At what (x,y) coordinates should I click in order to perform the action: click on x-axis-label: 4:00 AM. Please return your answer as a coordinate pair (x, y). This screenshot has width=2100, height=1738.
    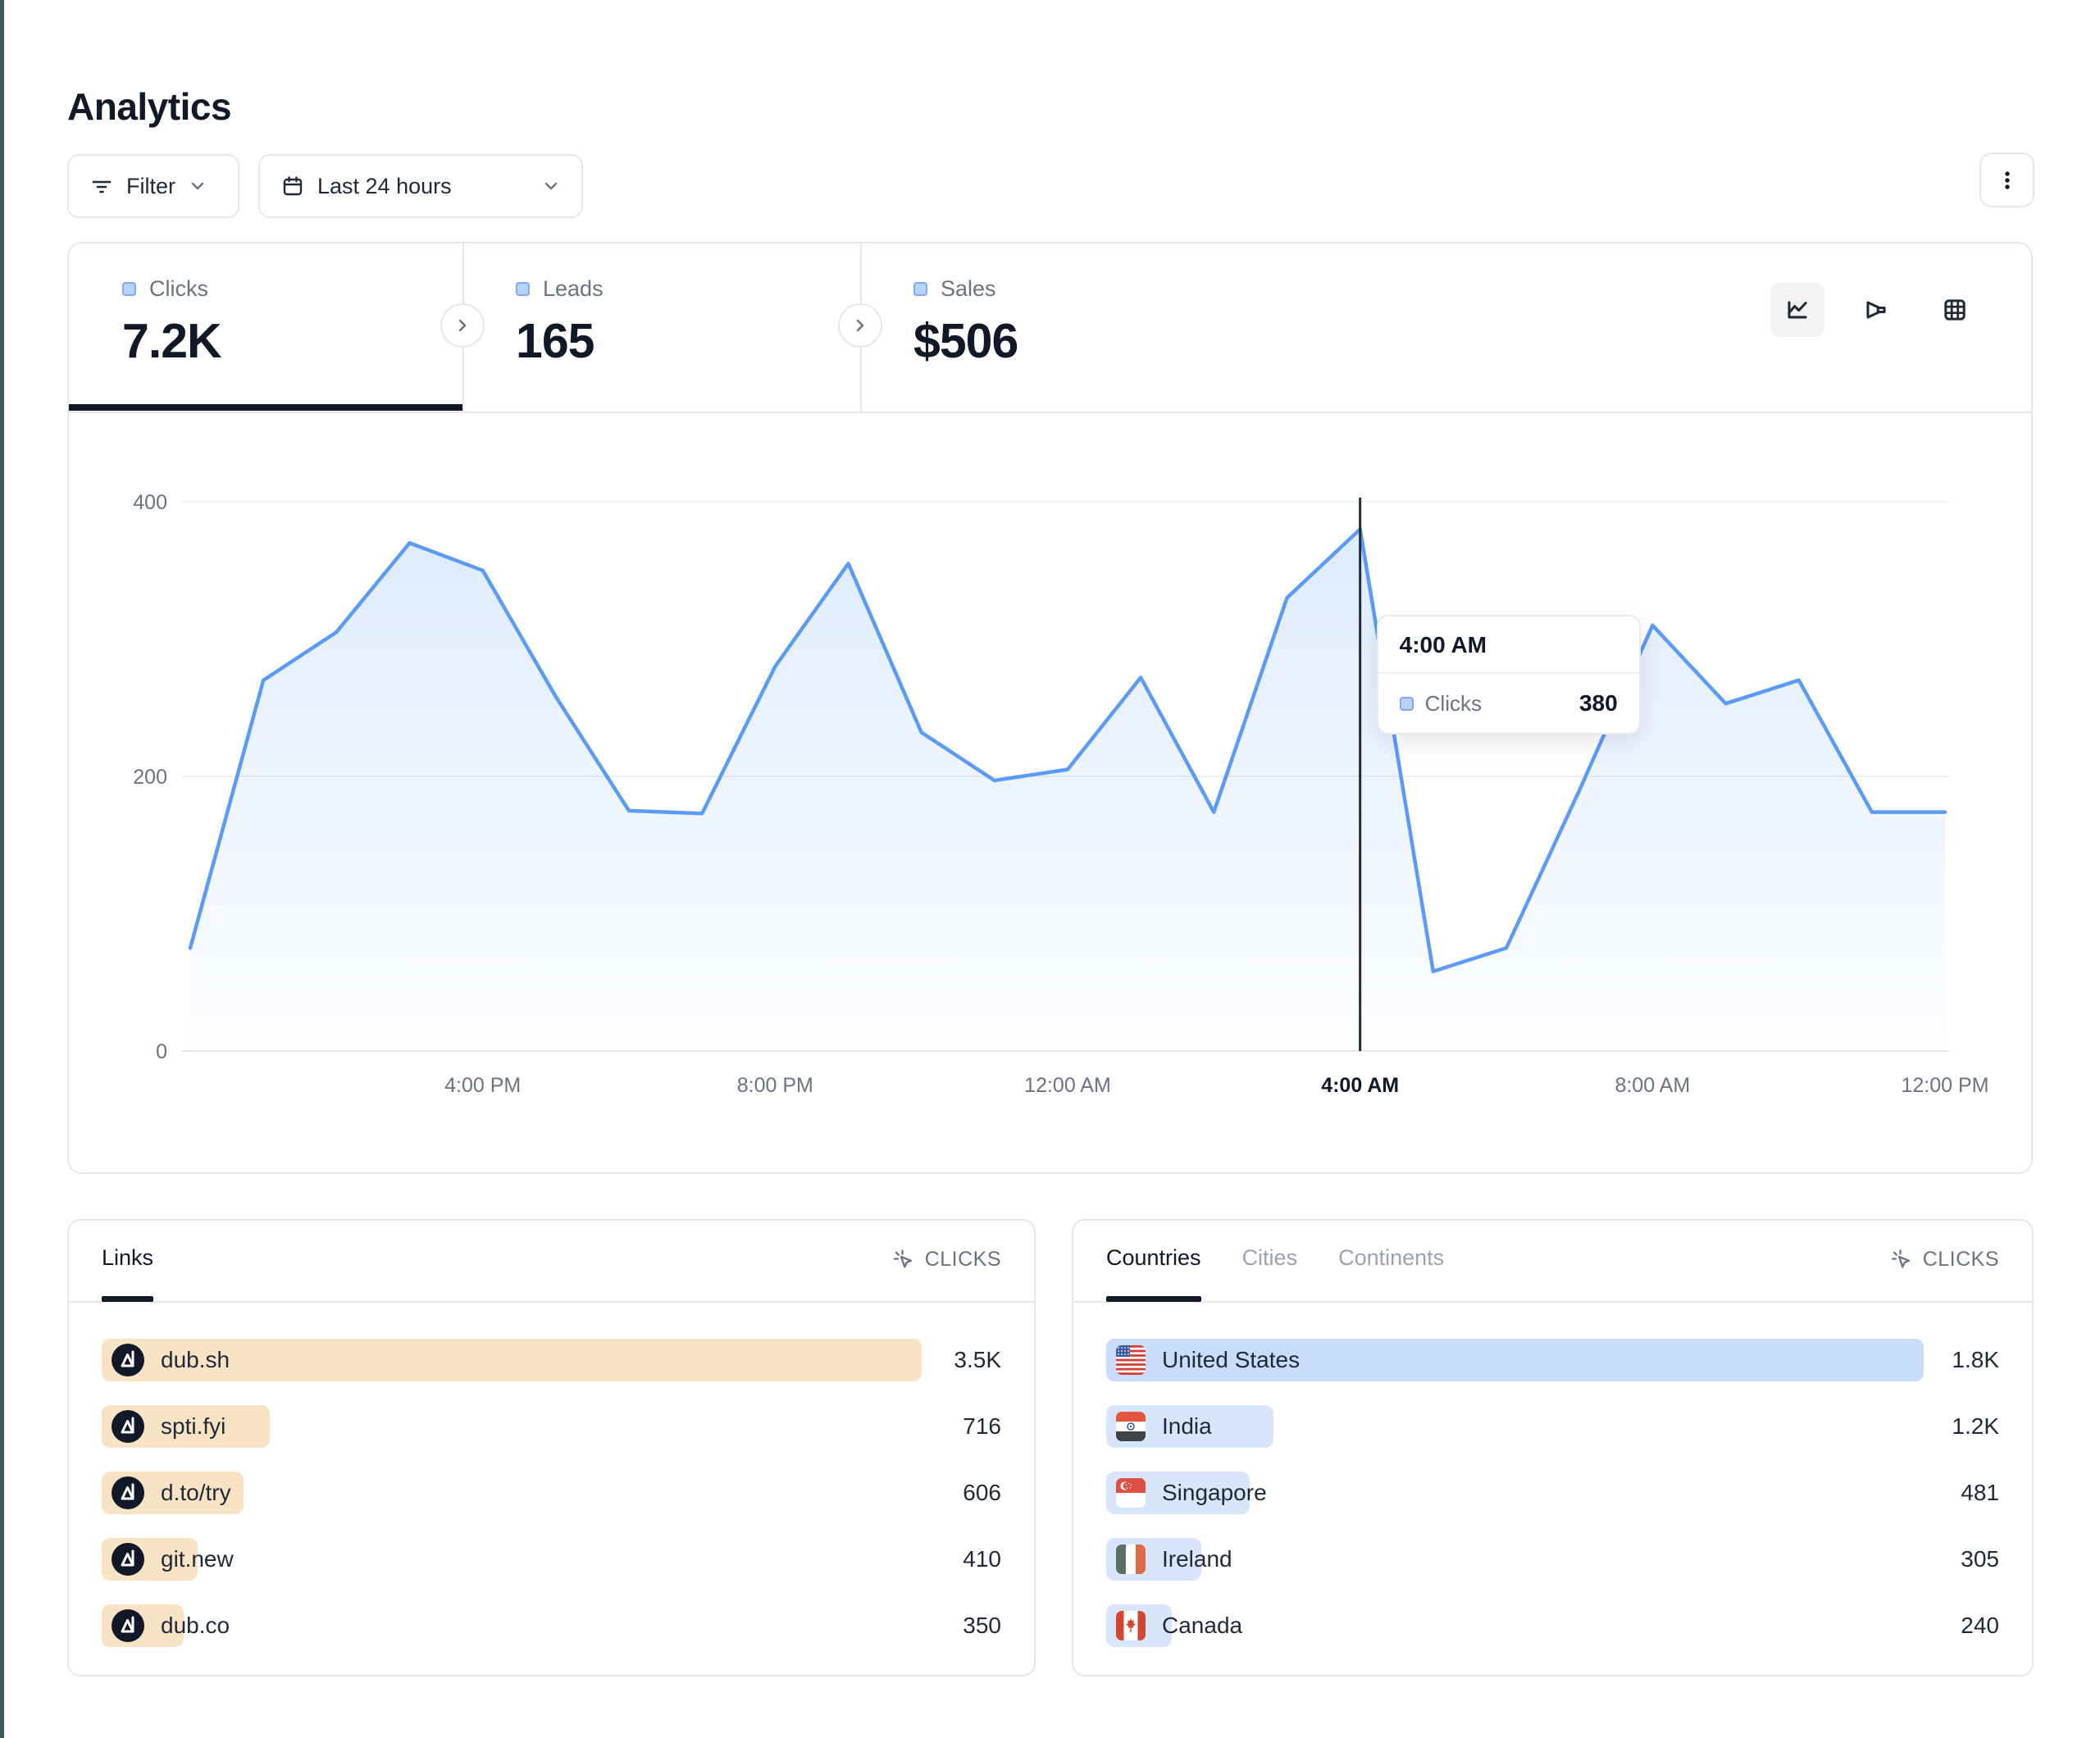
    Looking at the image, I should click on (1360, 1085).